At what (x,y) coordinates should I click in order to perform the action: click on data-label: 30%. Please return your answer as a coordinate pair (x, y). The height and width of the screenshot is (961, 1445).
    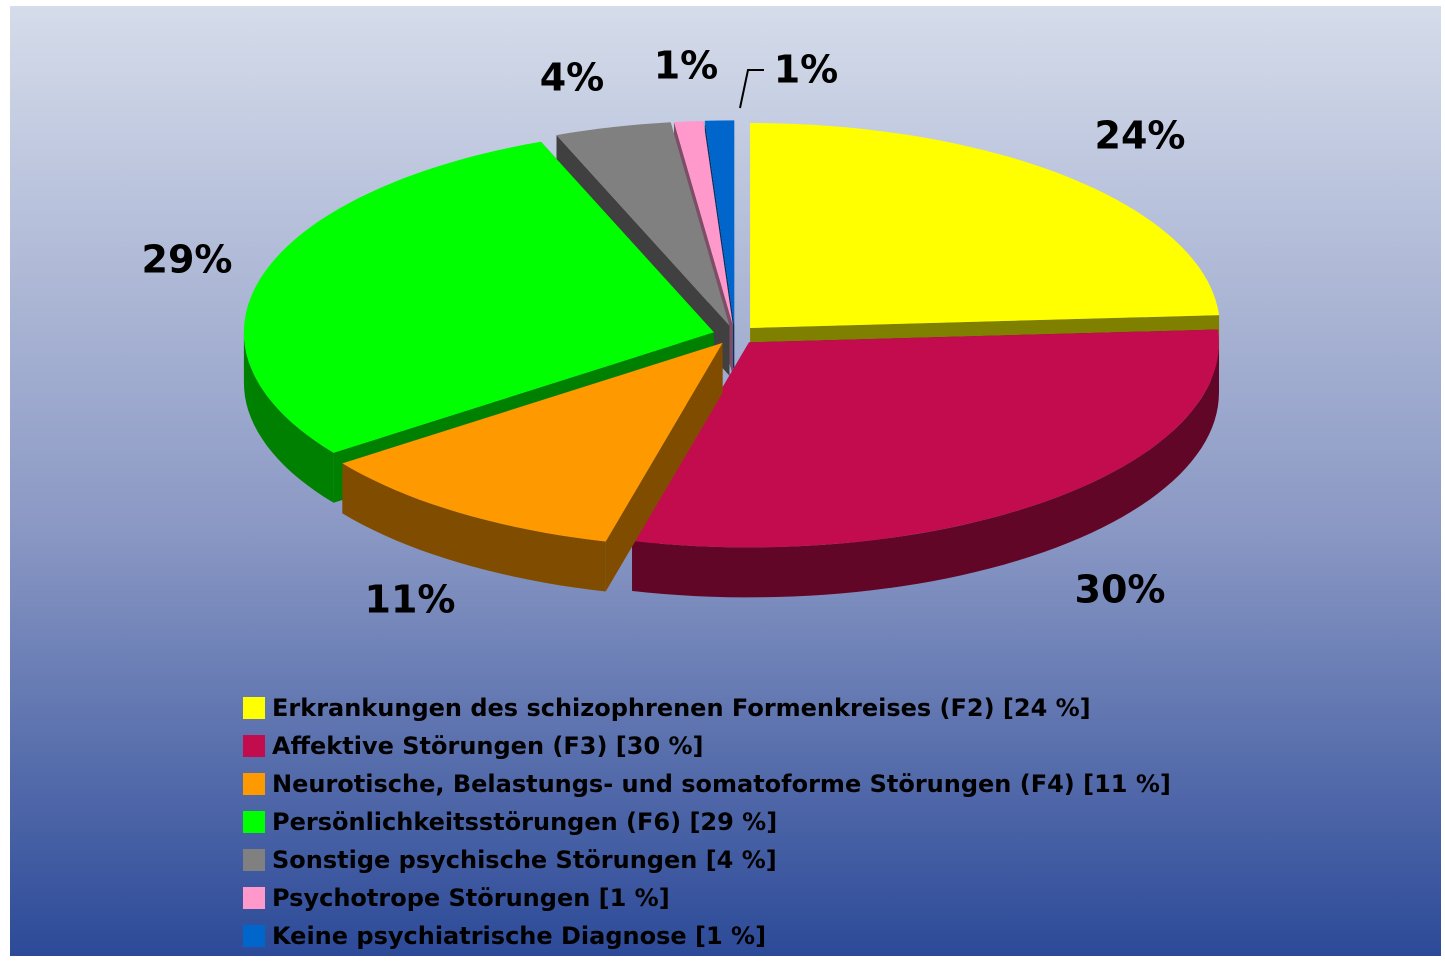
    Looking at the image, I should click on (1120, 590).